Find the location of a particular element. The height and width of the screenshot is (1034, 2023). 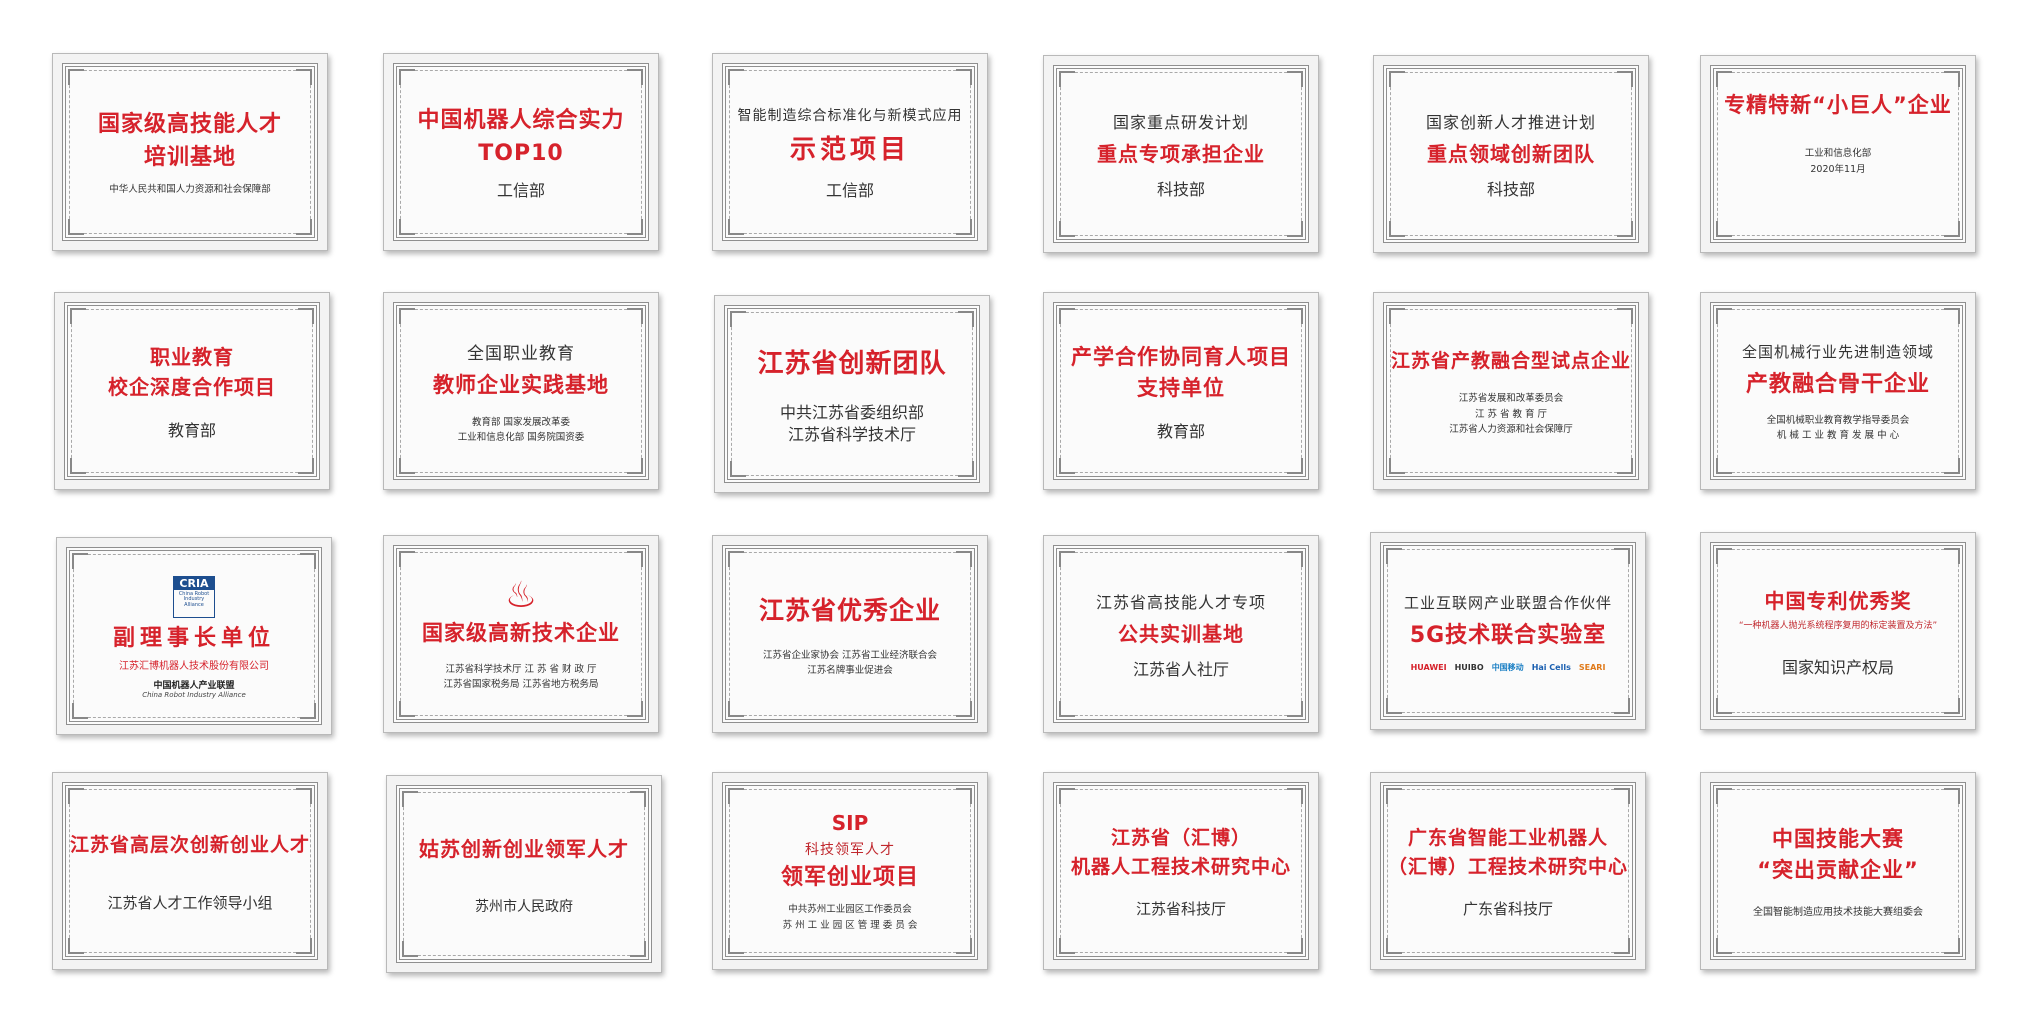

plaque-robot-top10: 中国机器人综合实力 TOP10 工信部 is located at coordinates (521, 152).